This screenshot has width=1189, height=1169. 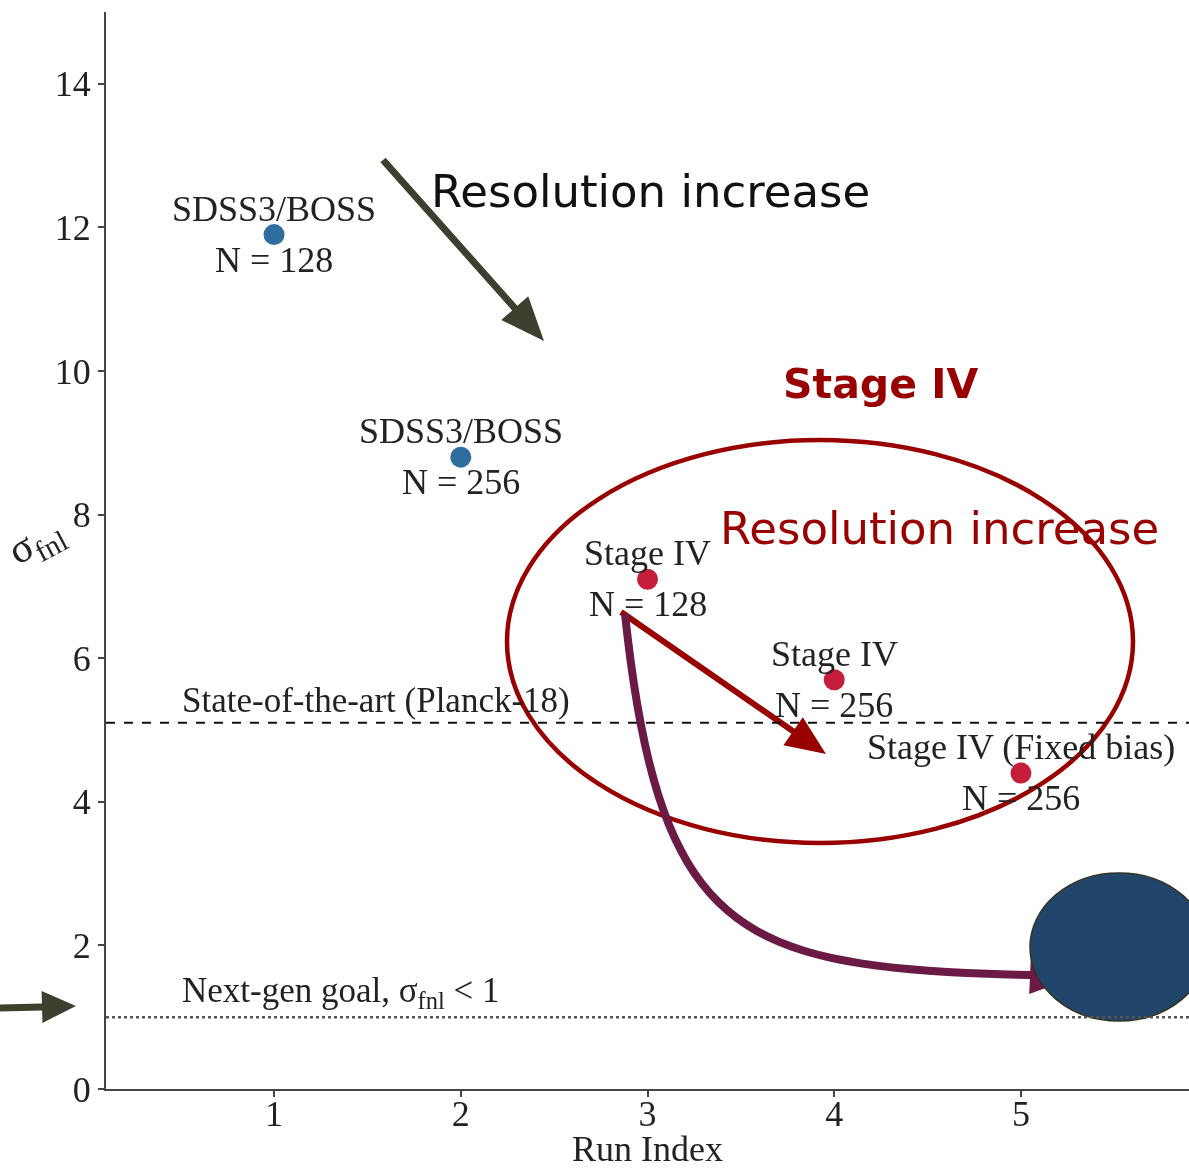 I want to click on annotation: SDSS3/BOSS N = 128, so click(x=274, y=234).